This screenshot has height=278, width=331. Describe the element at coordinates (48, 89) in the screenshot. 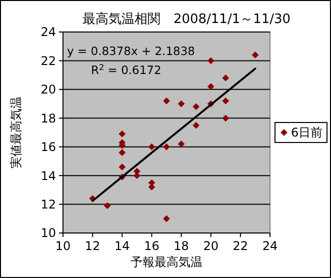

I see `y-tick-label: 20` at that location.